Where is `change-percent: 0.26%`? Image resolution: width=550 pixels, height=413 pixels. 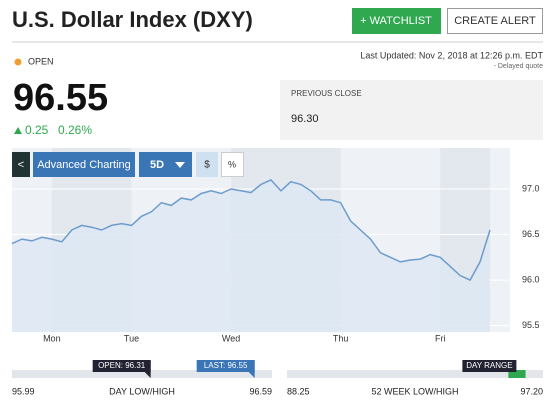 change-percent: 0.26% is located at coordinates (75, 130).